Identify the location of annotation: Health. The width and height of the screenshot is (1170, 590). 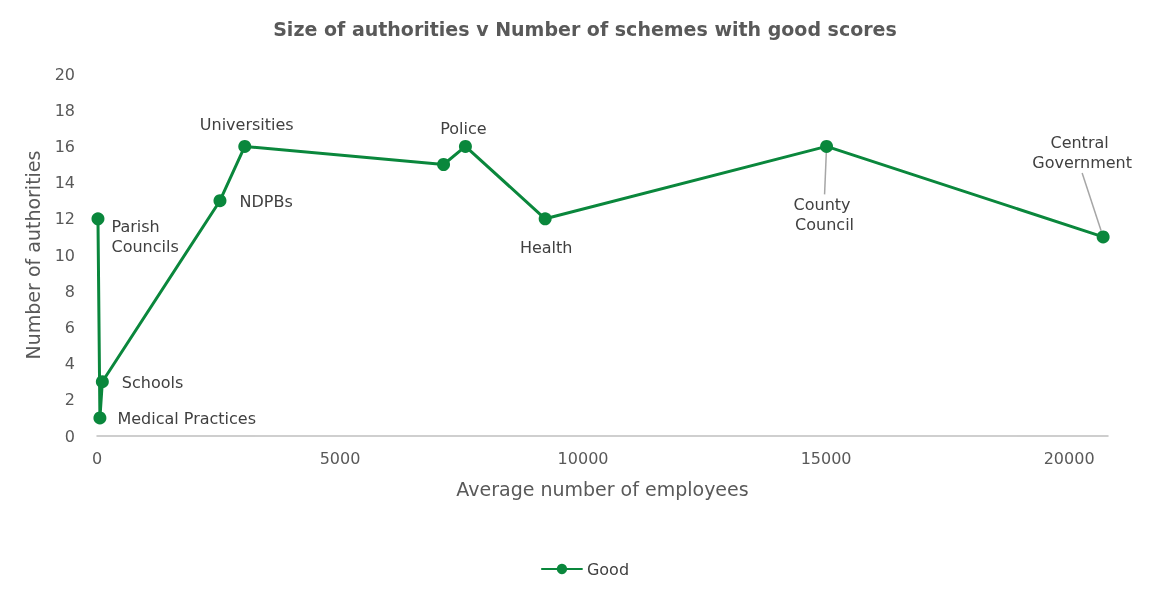
(546, 248).